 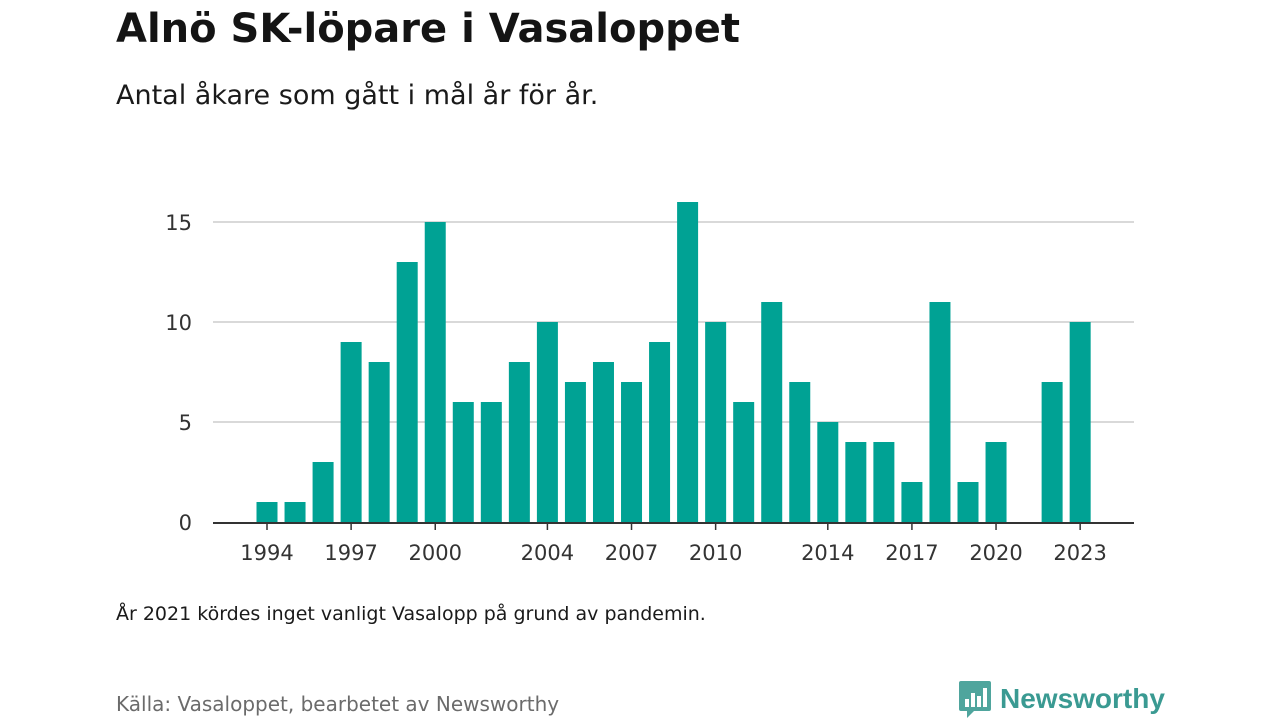 I want to click on bar-2007, so click(x=632, y=452).